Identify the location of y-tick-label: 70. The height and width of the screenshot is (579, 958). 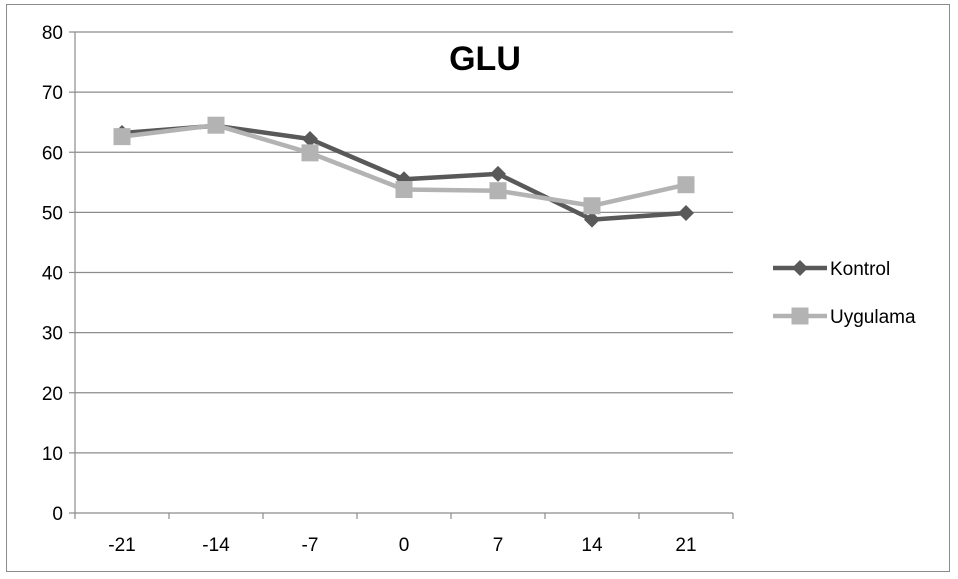
(52, 93).